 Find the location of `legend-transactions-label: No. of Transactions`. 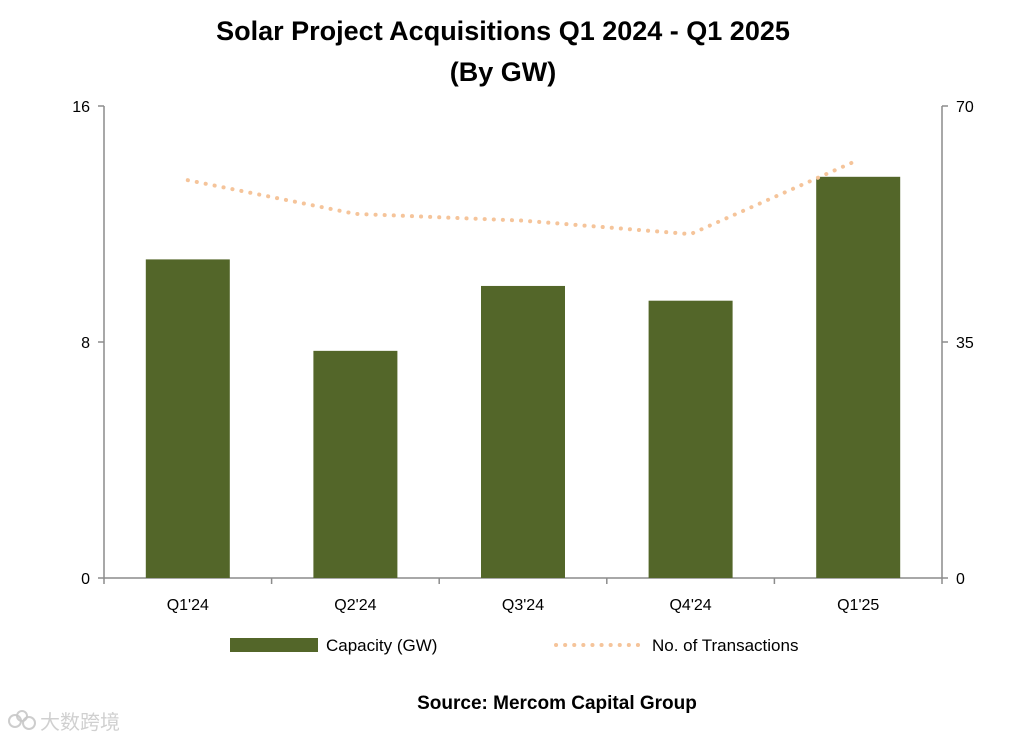

legend-transactions-label: No. of Transactions is located at coordinates (725, 645).